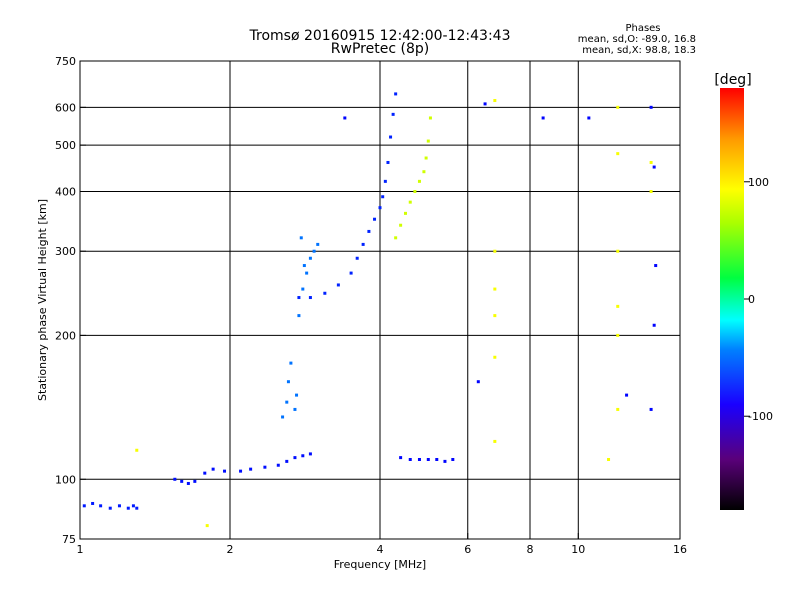  I want to click on colorbar-ticks: 100 0 -100, so click(758, 299).